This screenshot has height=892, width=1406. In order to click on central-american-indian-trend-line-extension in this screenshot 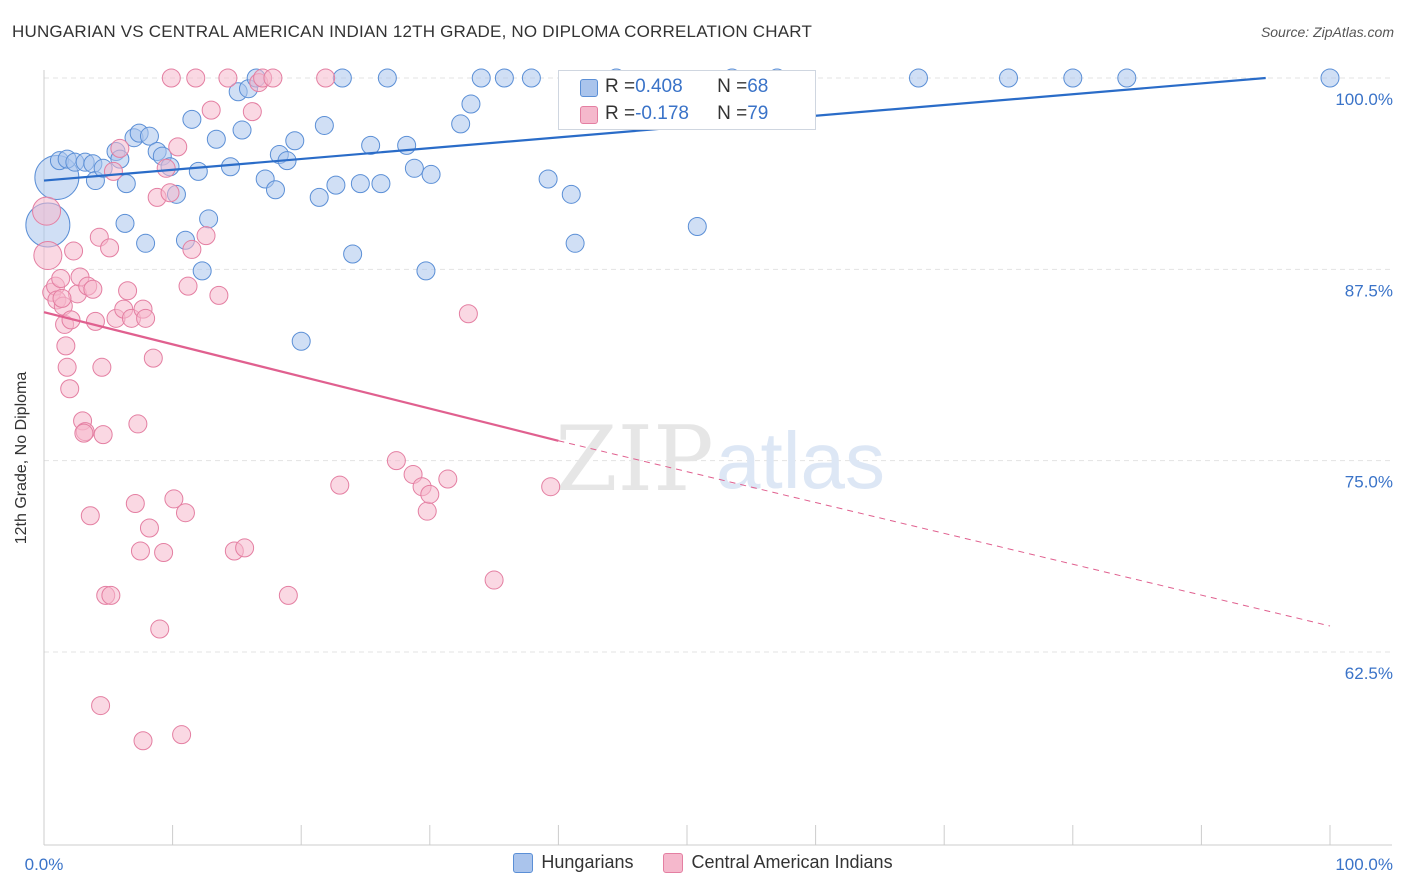, I will do `click(944, 533)`.